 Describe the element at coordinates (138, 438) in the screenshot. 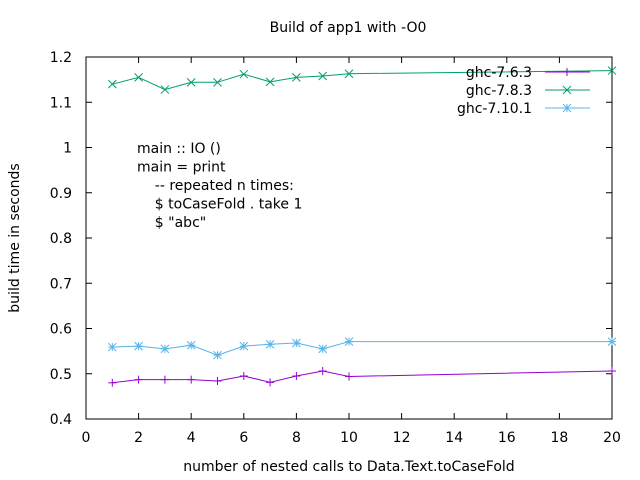

I see `x-tick-label: 2` at that location.